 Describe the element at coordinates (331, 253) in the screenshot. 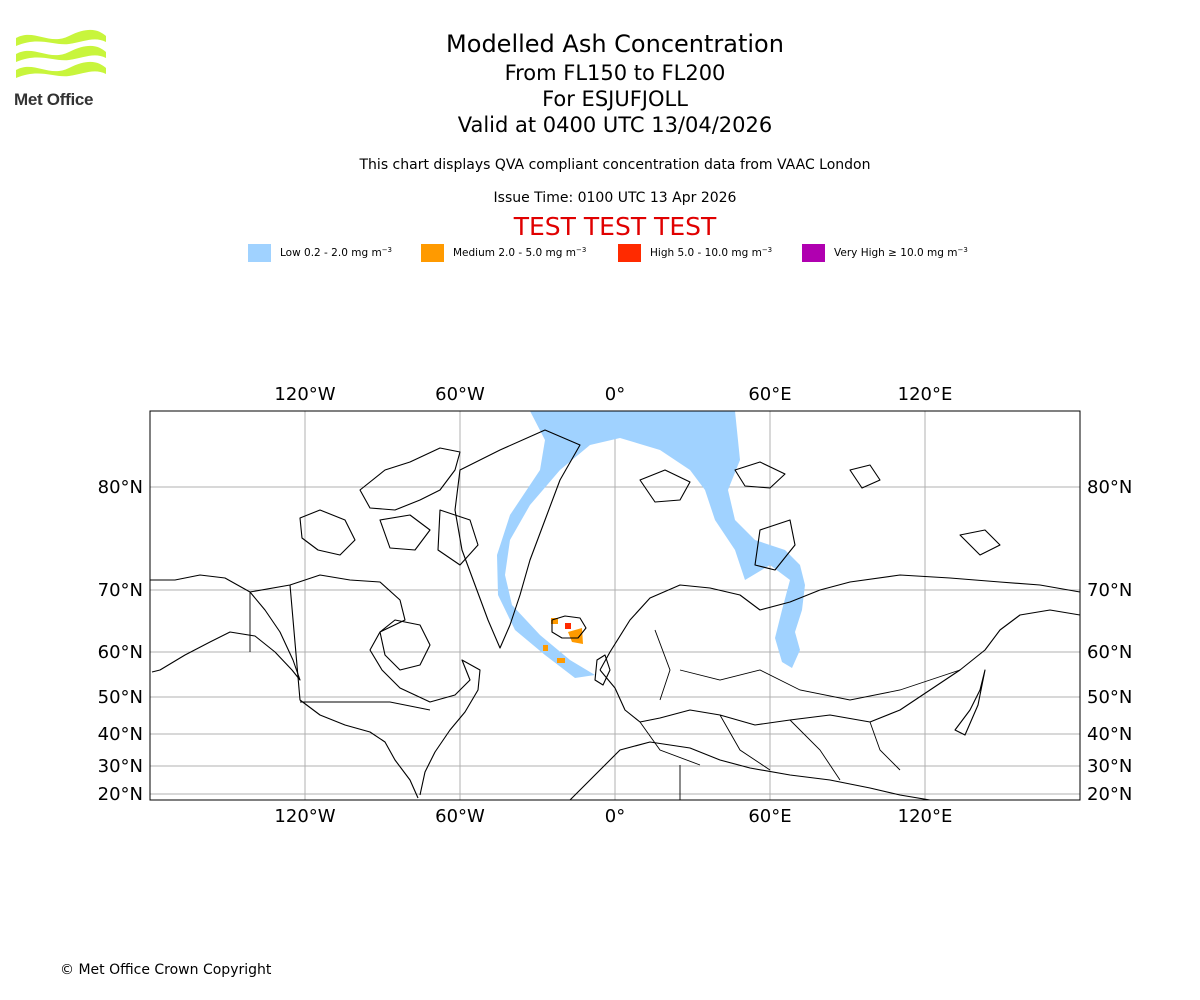

I see `legend-label-low: Low 0.2 - 2.0 mg m` at that location.